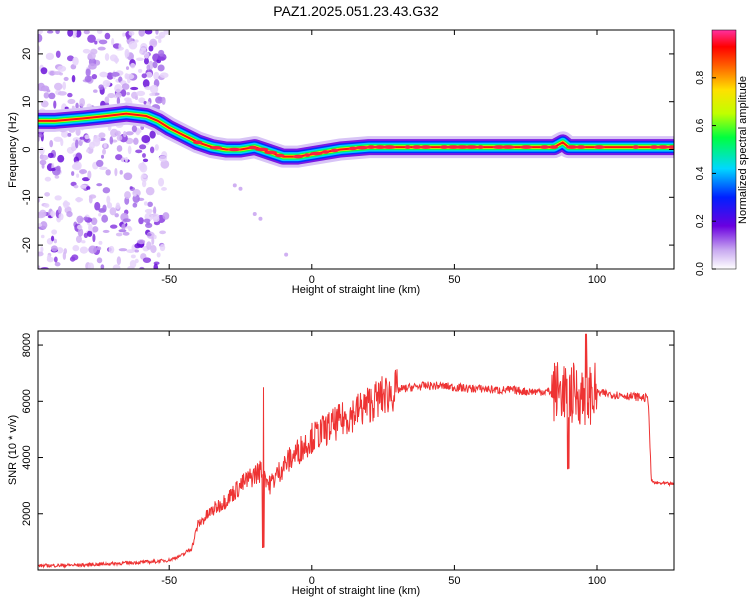 This screenshot has width=750, height=600. Describe the element at coordinates (27, 345) in the screenshot. I see `y-tick-label: 8000` at that location.